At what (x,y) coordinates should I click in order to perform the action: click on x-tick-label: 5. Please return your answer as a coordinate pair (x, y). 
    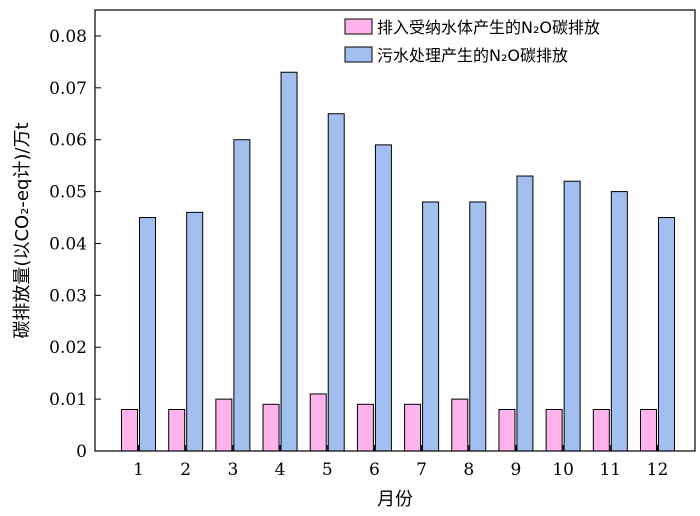
    Looking at the image, I should click on (327, 470).